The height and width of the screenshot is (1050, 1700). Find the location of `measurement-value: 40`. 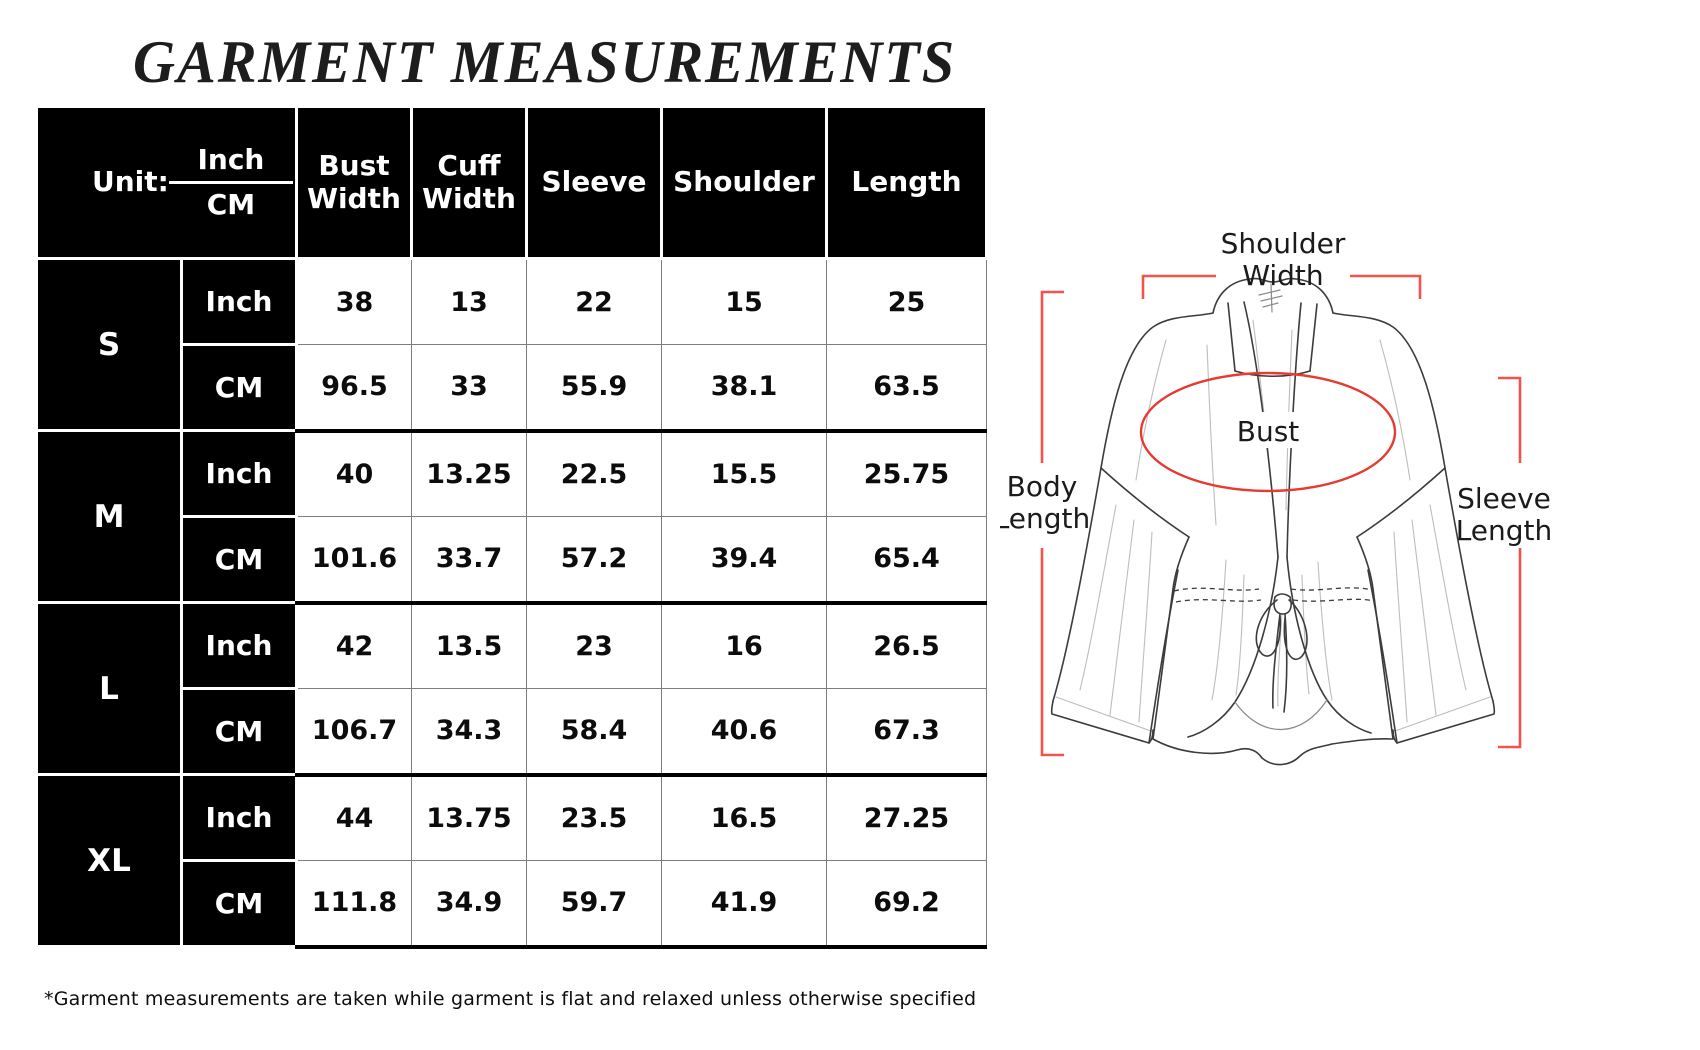

measurement-value: 40 is located at coordinates (354, 473).